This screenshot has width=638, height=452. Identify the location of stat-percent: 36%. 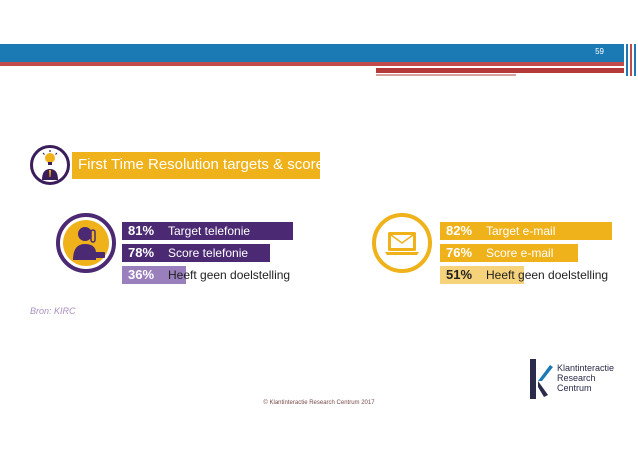
(141, 274).